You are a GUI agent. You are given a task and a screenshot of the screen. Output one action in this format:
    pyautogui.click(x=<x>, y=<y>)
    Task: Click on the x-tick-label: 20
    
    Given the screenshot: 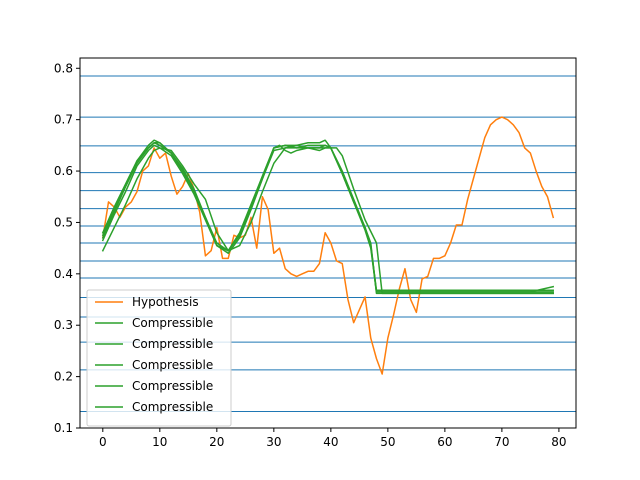 What is the action you would take?
    pyautogui.click(x=216, y=442)
    